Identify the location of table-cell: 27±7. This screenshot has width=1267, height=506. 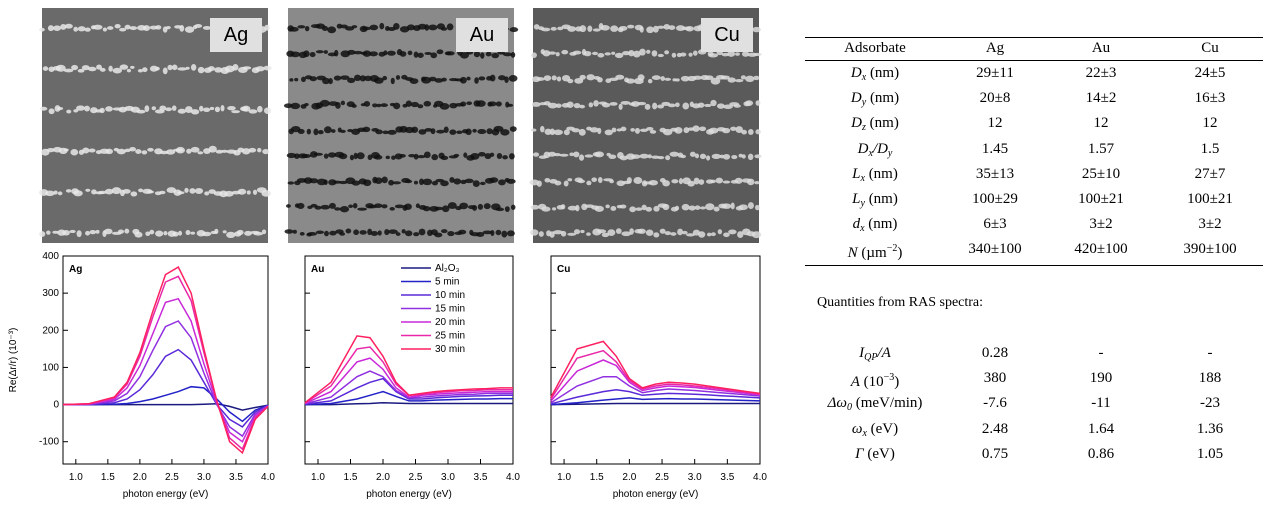
(1210, 173).